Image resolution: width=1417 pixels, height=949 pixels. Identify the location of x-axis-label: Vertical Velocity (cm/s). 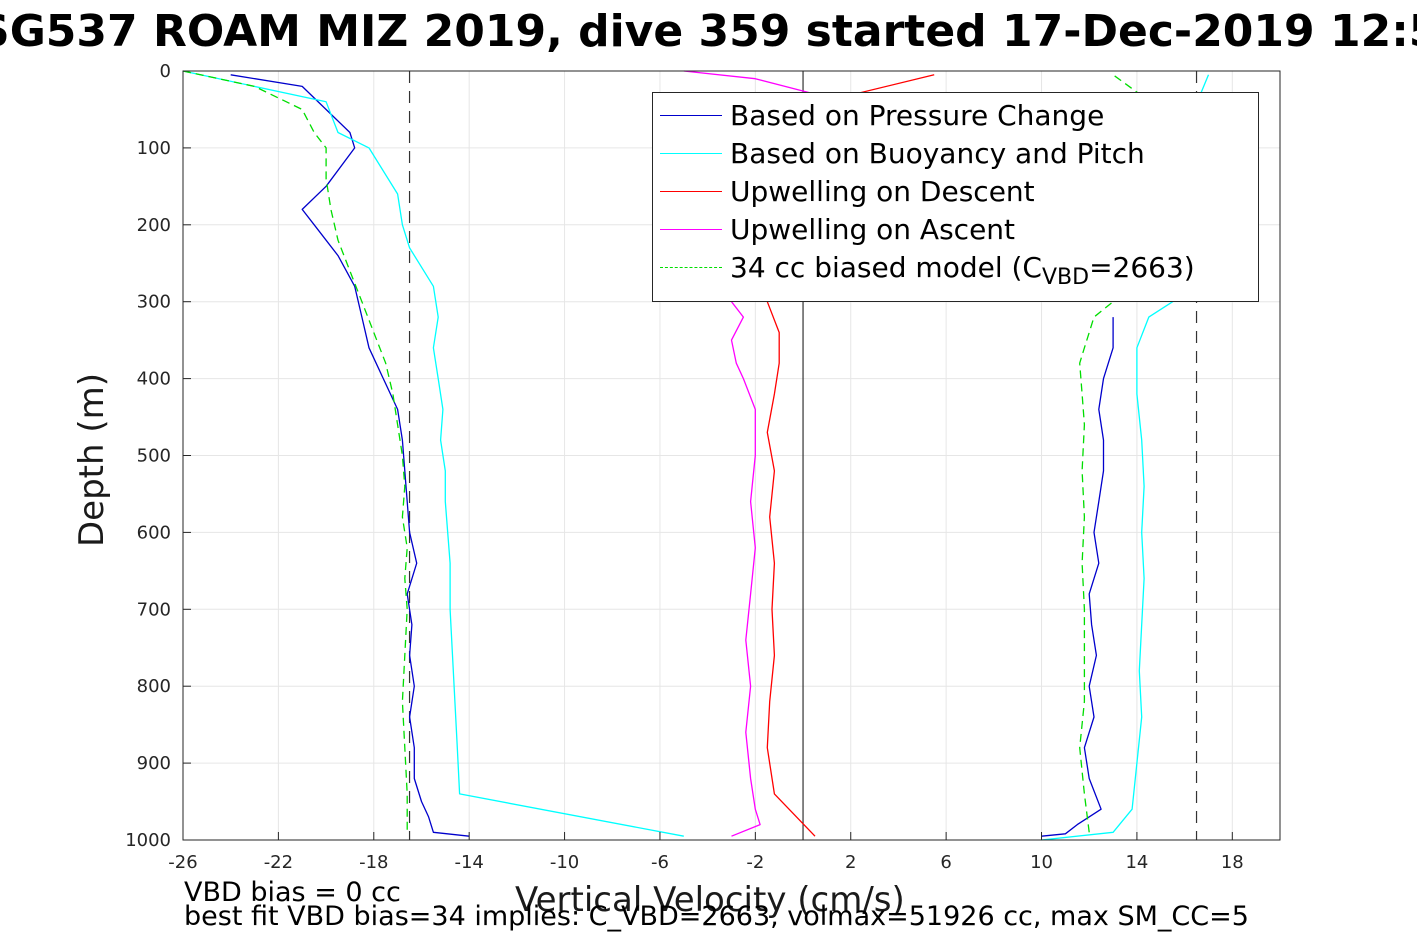
(710, 900).